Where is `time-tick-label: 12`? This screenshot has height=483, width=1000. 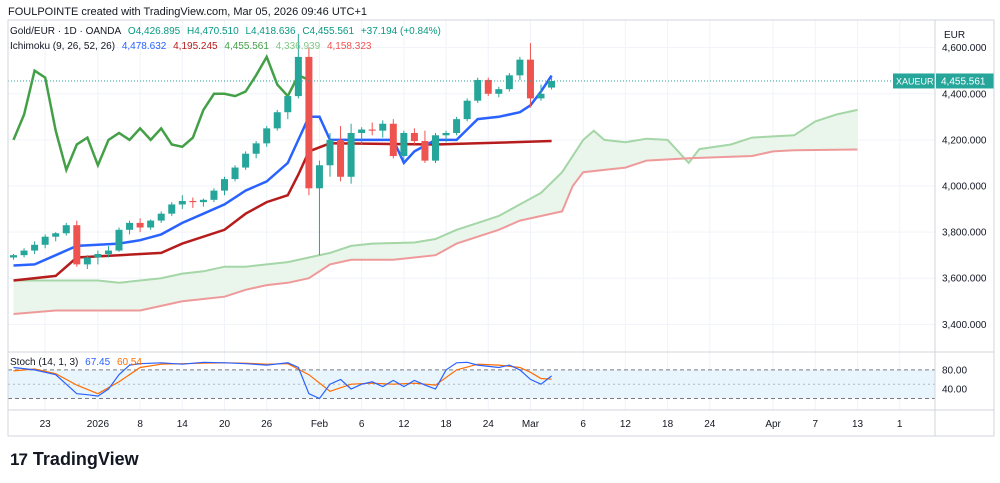 time-tick-label: 12 is located at coordinates (626, 424).